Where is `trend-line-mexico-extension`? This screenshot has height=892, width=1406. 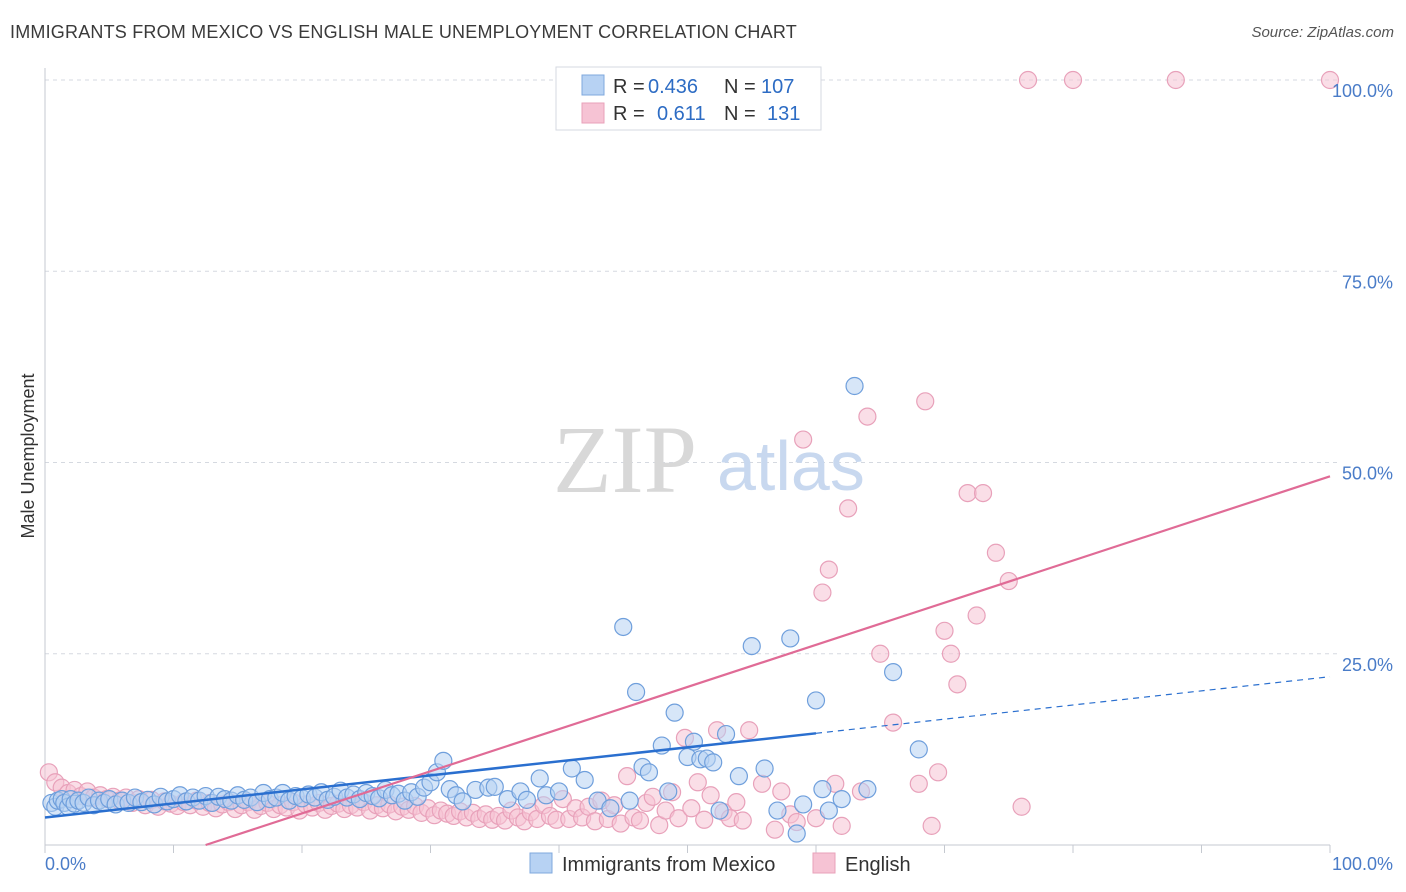
trend-line-mexico-extension is located at coordinates (1073, 705).